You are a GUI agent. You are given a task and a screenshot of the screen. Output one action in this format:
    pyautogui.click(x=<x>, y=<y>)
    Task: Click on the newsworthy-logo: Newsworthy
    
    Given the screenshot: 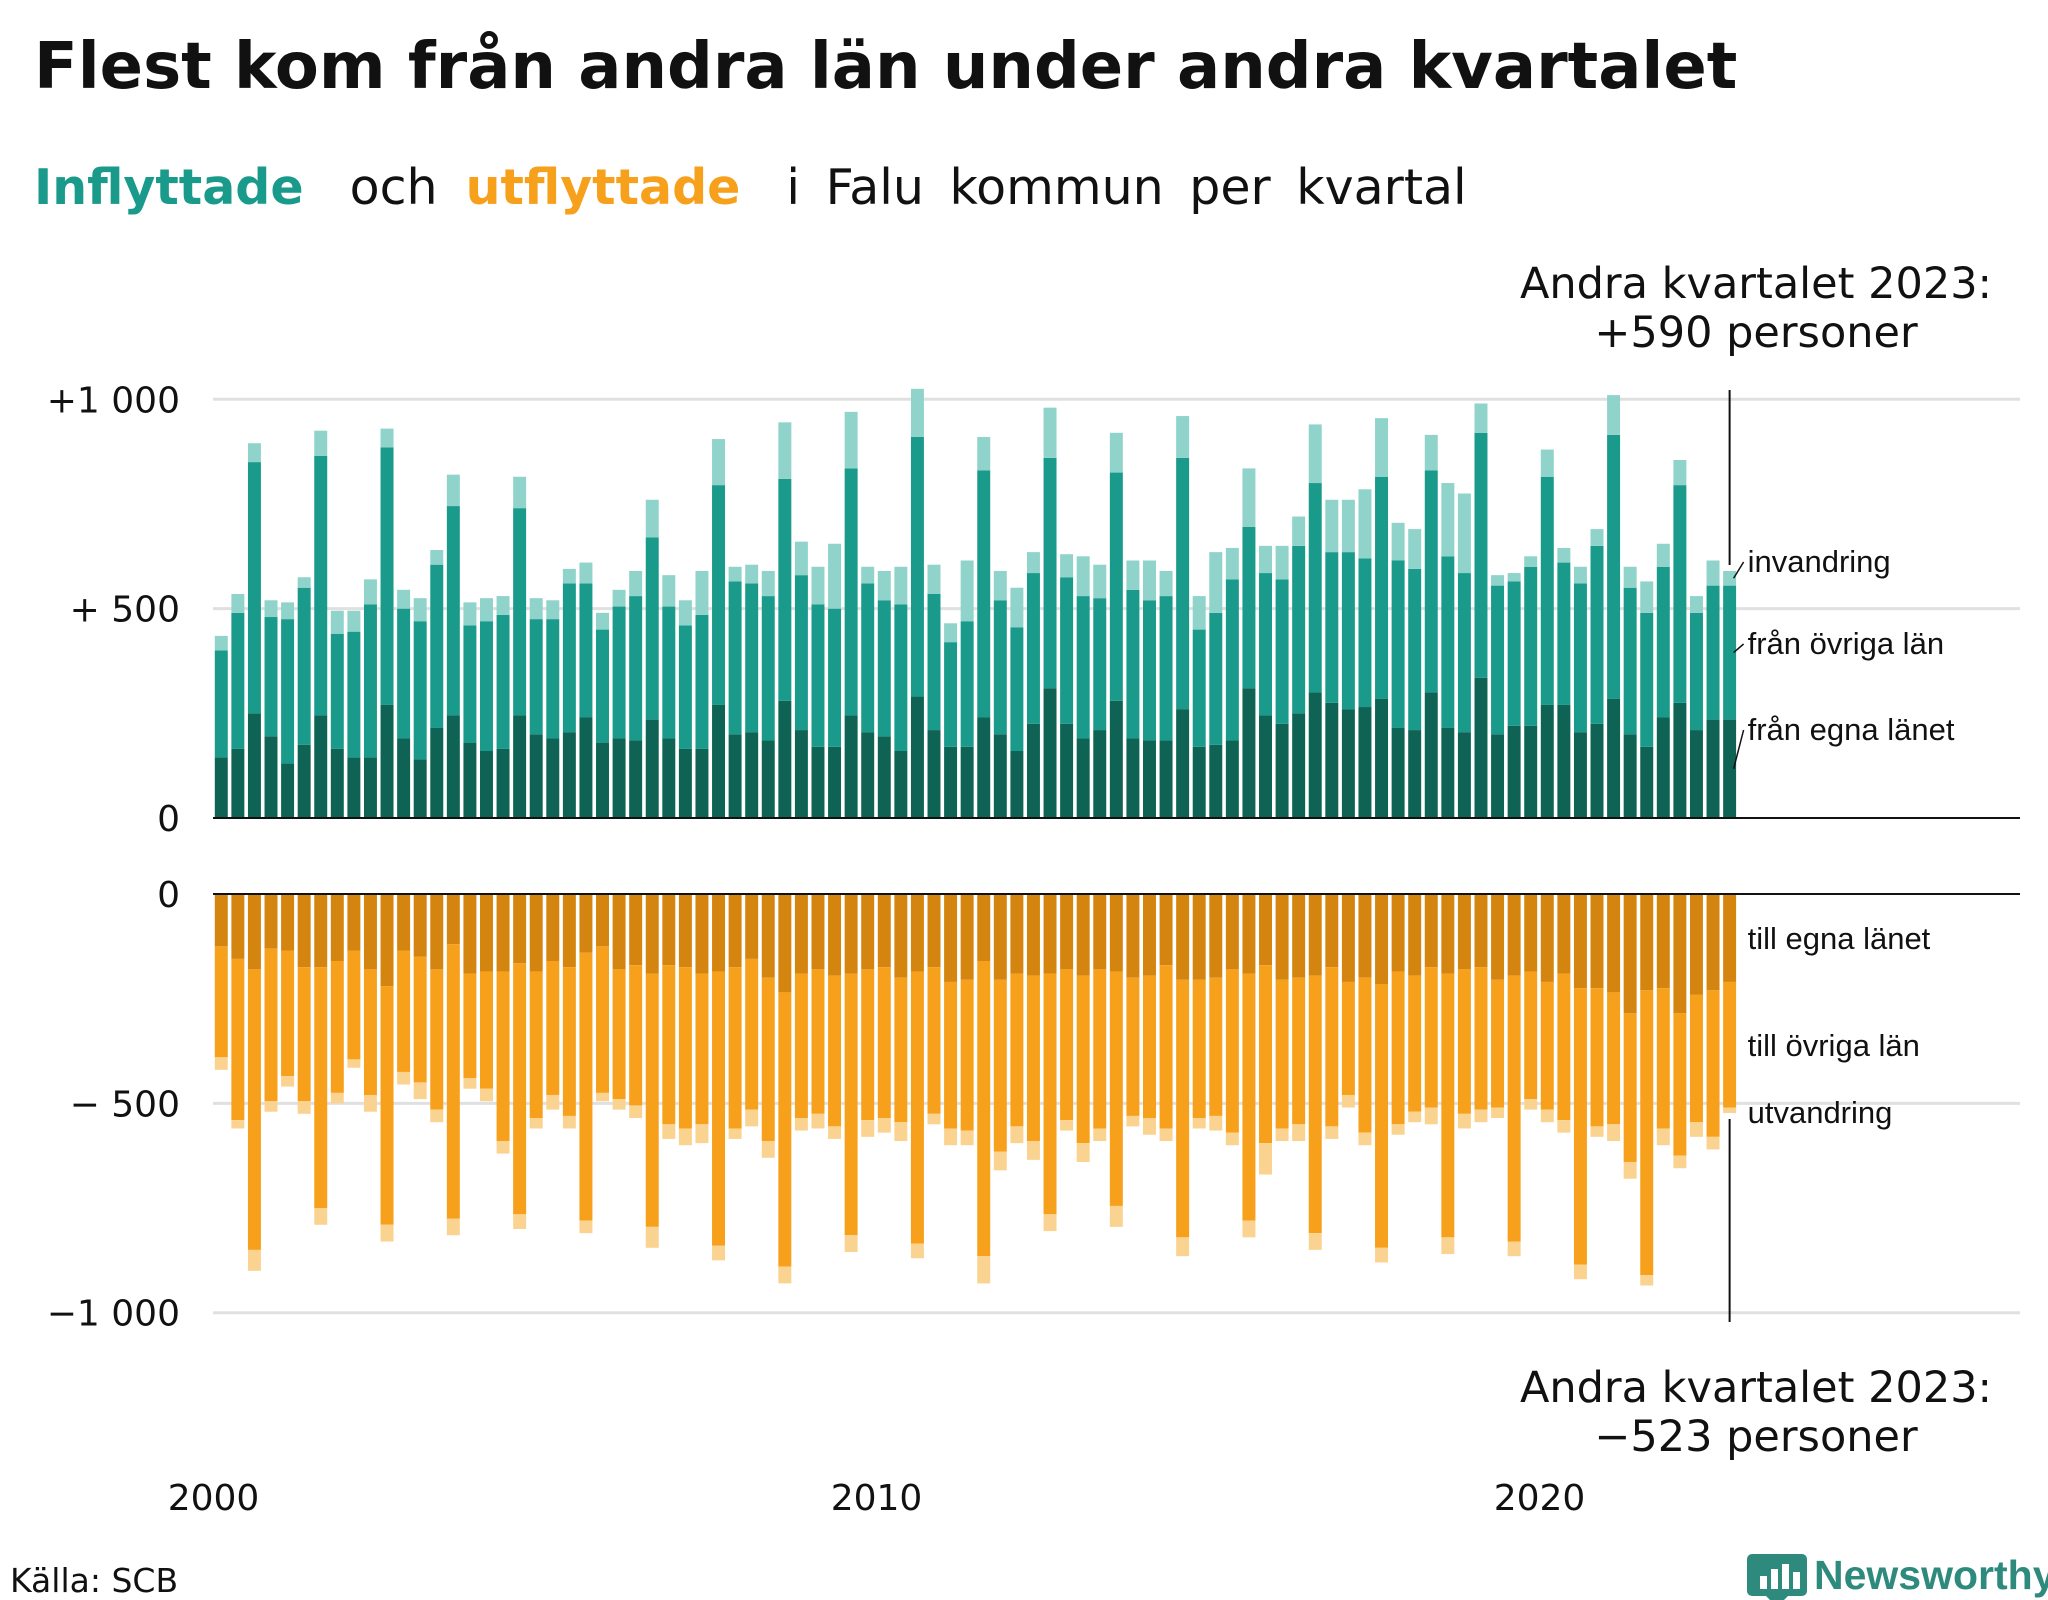 What is the action you would take?
    pyautogui.click(x=1897, y=1576)
    